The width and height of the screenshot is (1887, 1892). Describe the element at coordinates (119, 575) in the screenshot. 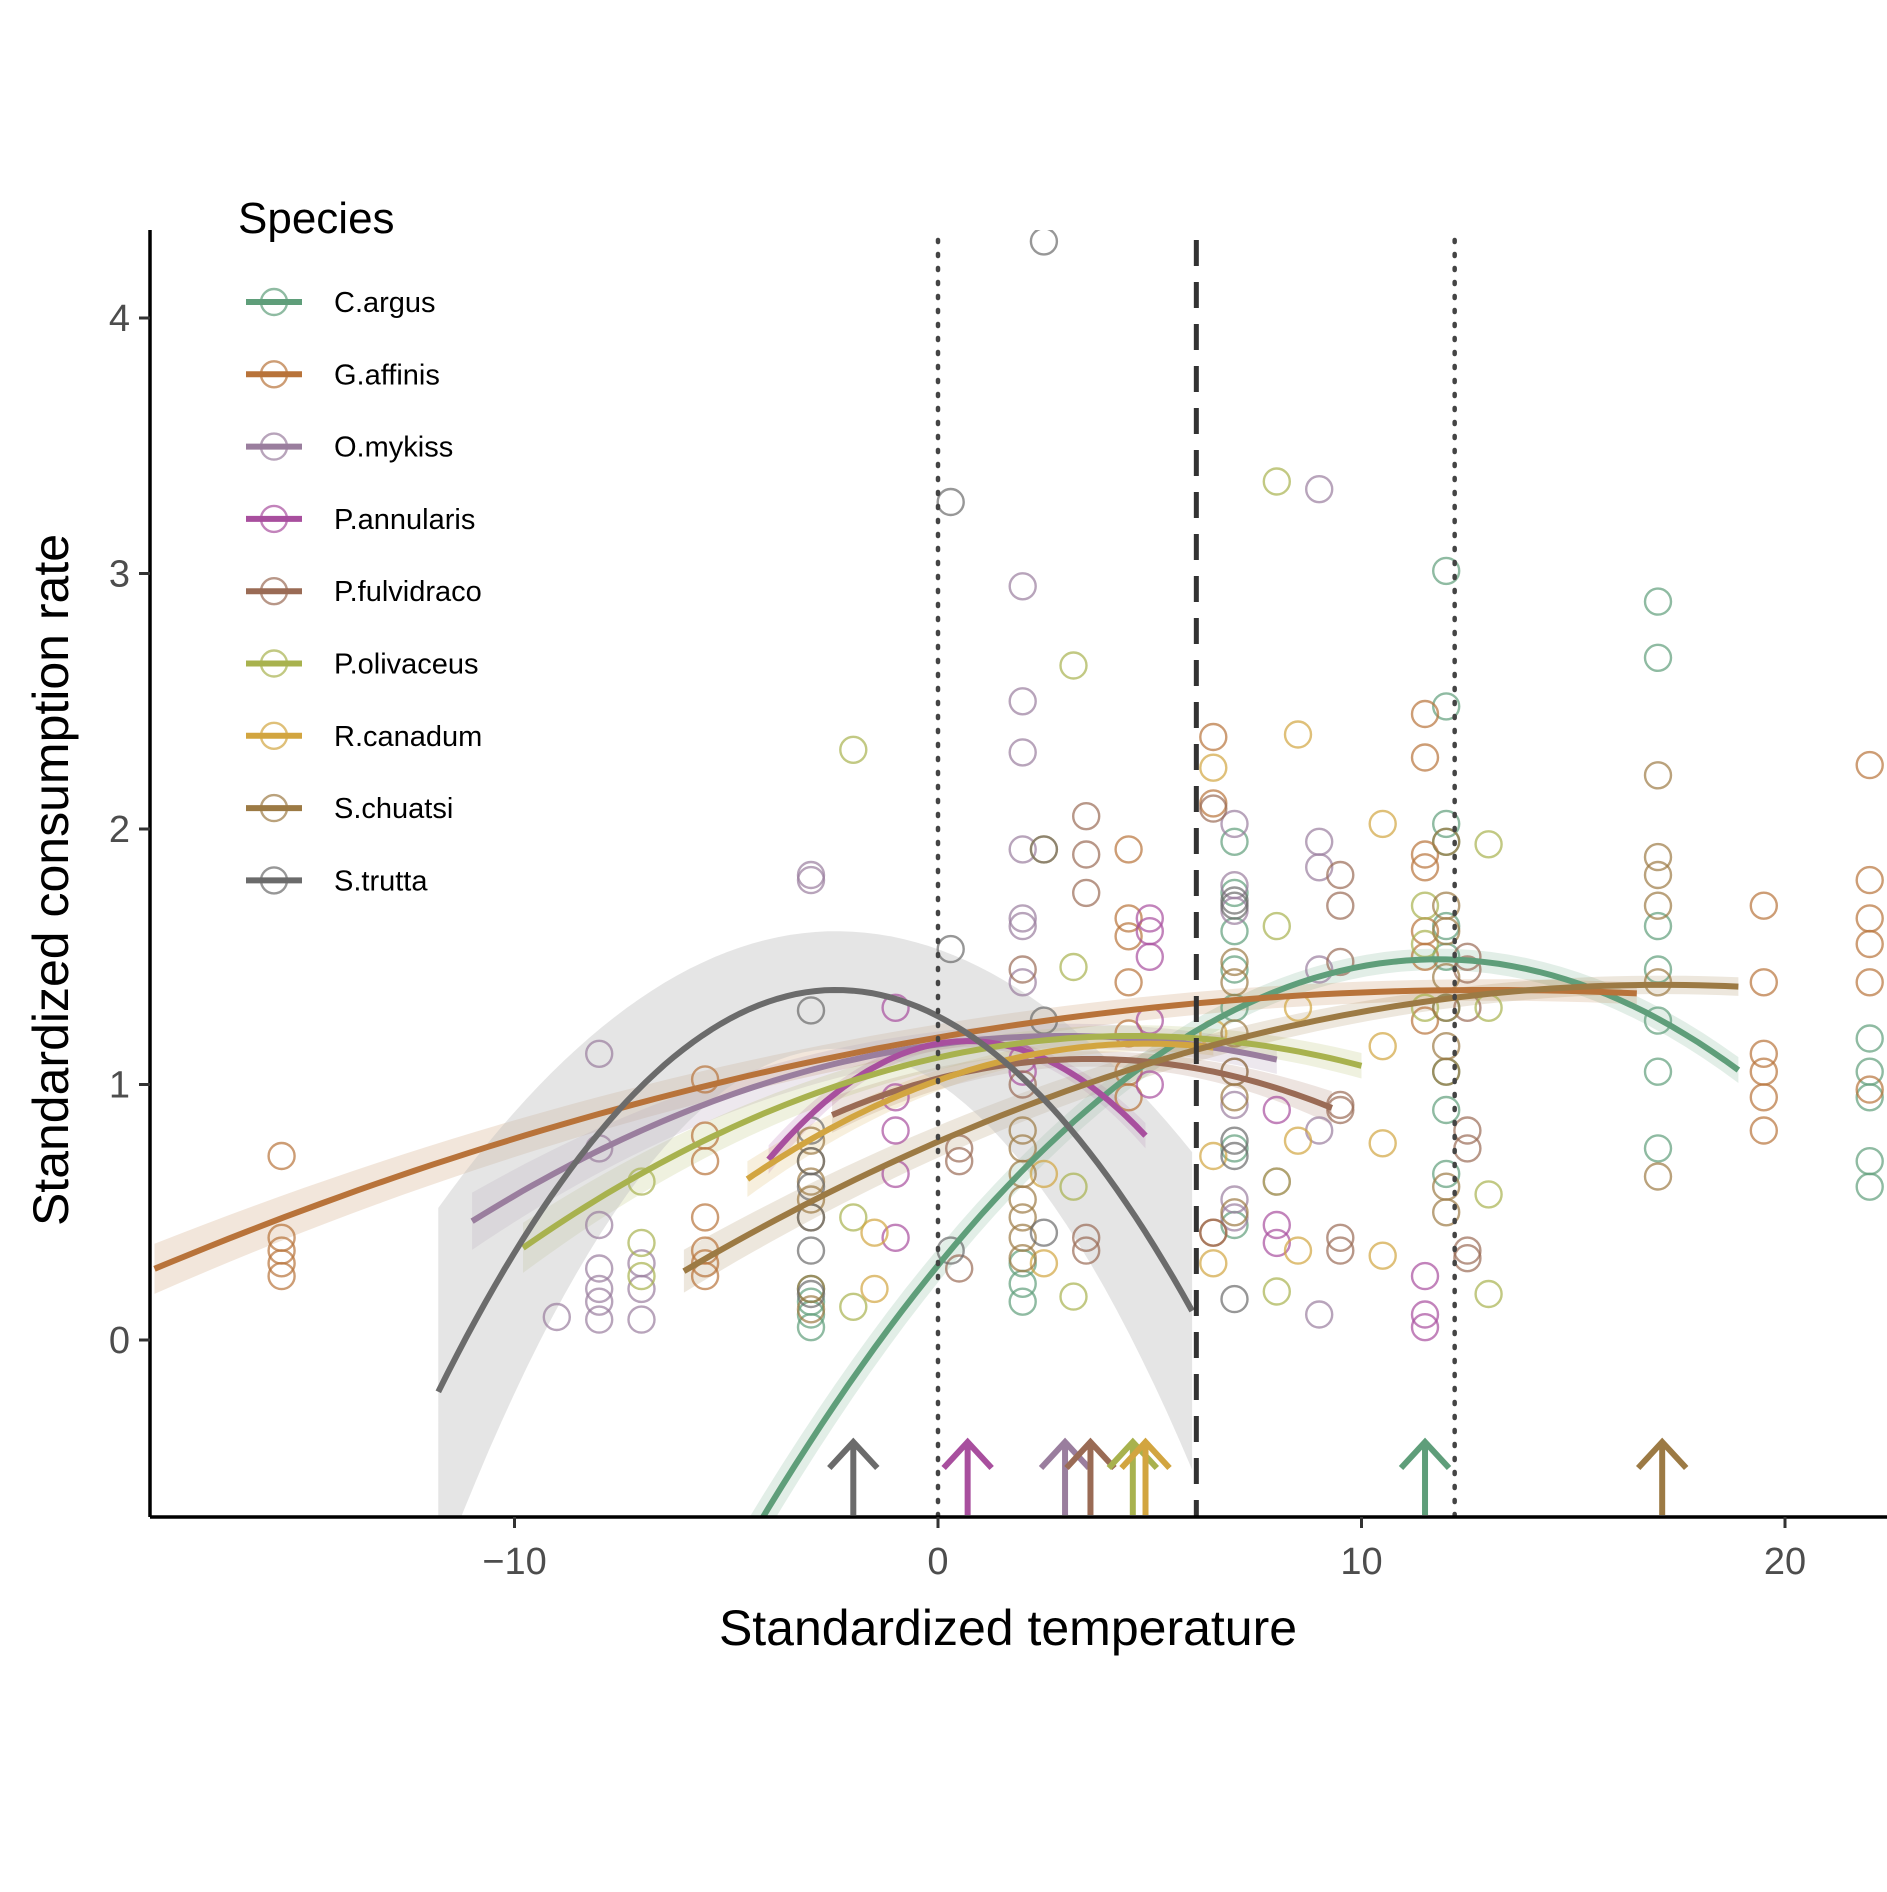

I see `y-tick-label: 3` at that location.